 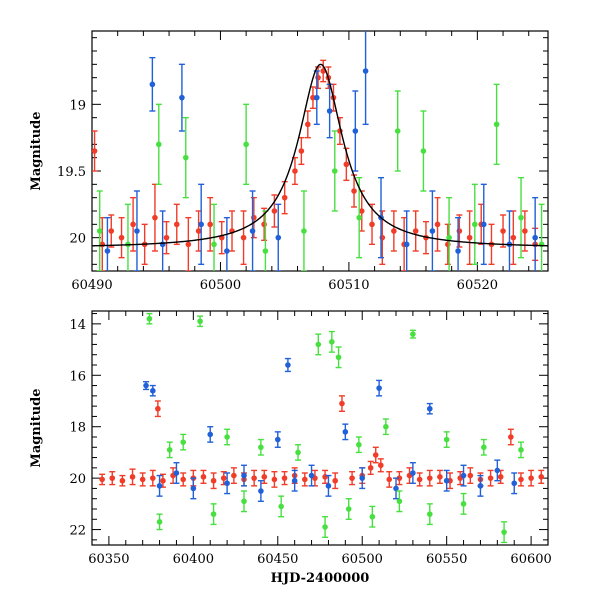 What do you see at coordinates (36, 150) in the screenshot?
I see `y-axis-title: Magnitude` at bounding box center [36, 150].